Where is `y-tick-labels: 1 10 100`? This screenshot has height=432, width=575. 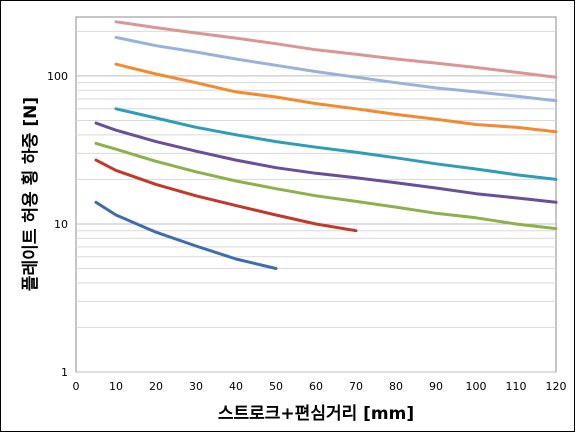 y-tick-labels: 1 10 100 is located at coordinates (57, 224).